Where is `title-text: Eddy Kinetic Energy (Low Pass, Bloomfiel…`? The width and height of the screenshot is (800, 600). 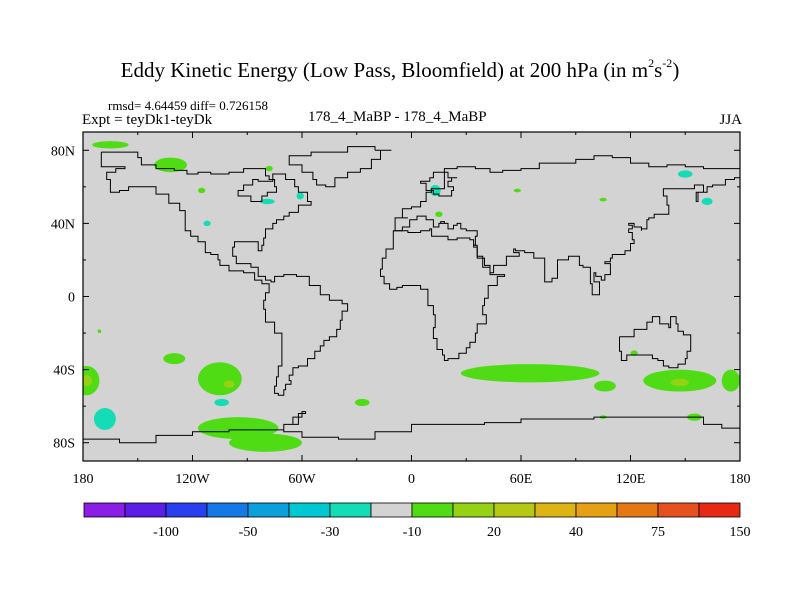 title-text: Eddy Kinetic Energy (Low Pass, Bloomfiel… is located at coordinates (384, 70).